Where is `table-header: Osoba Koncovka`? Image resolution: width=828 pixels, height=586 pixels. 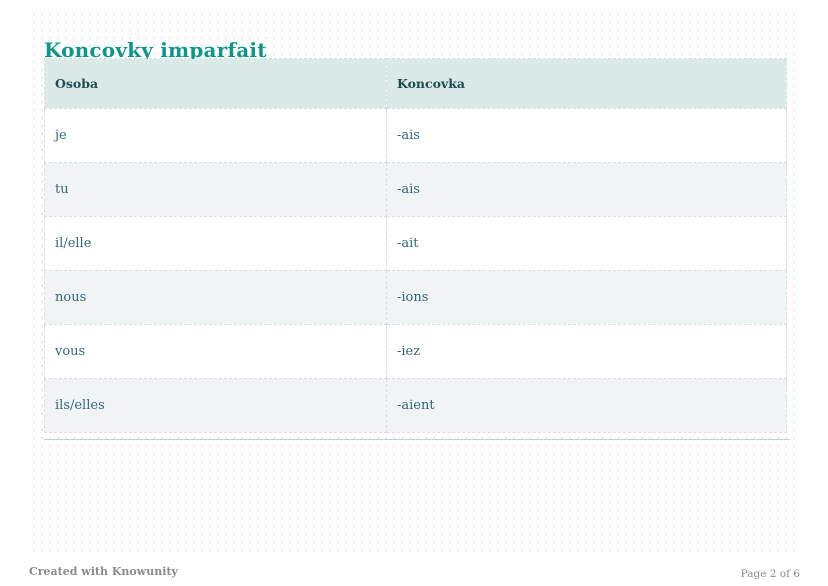
table-header: Osoba Koncovka is located at coordinates (415, 83).